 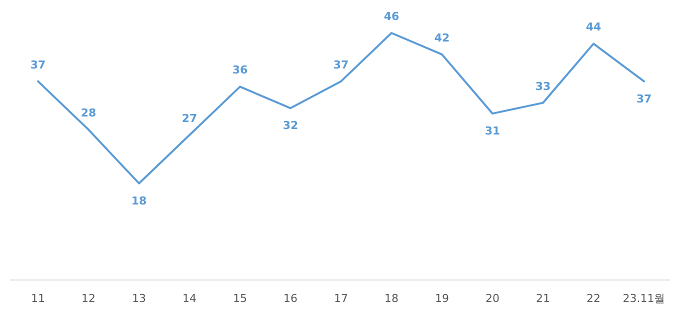 What do you see at coordinates (391, 298) in the screenshot?
I see `x-tick-label: 18` at bounding box center [391, 298].